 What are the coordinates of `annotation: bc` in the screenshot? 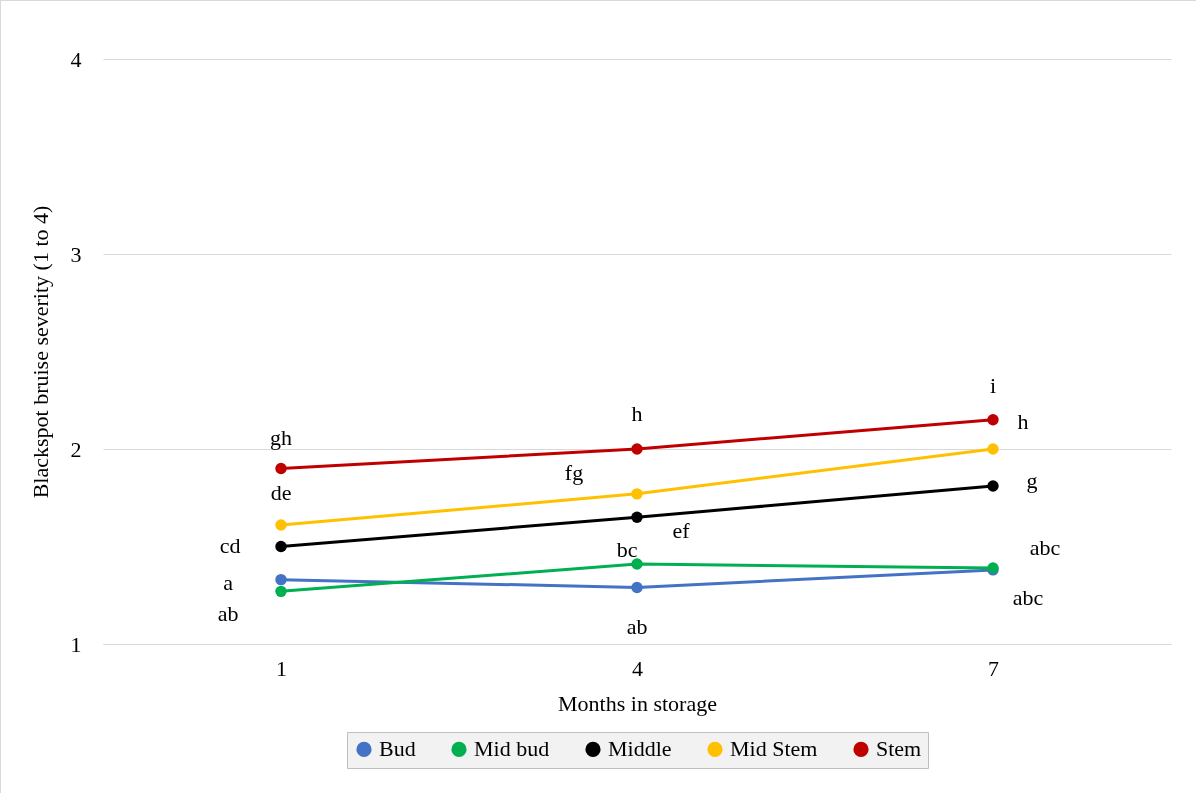 It's located at (627, 550).